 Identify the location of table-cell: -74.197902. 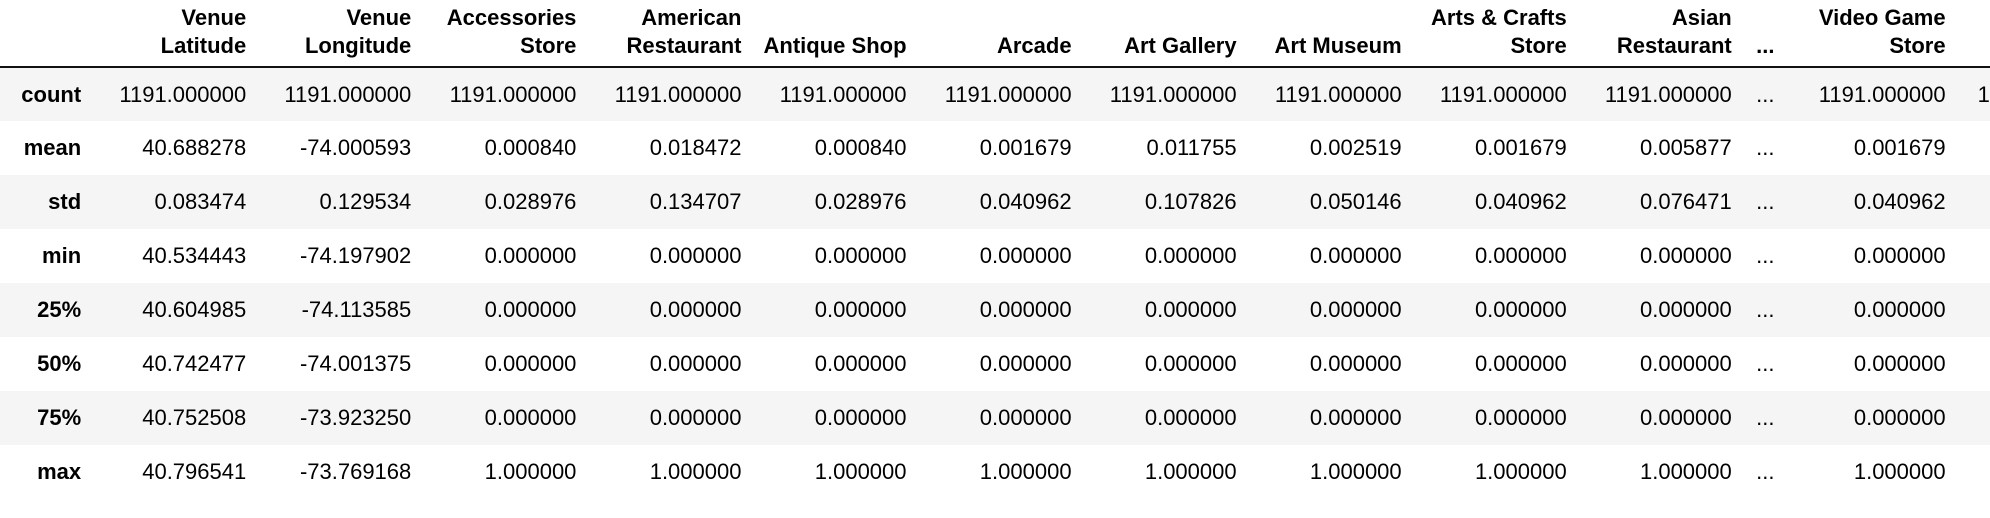
(355, 255).